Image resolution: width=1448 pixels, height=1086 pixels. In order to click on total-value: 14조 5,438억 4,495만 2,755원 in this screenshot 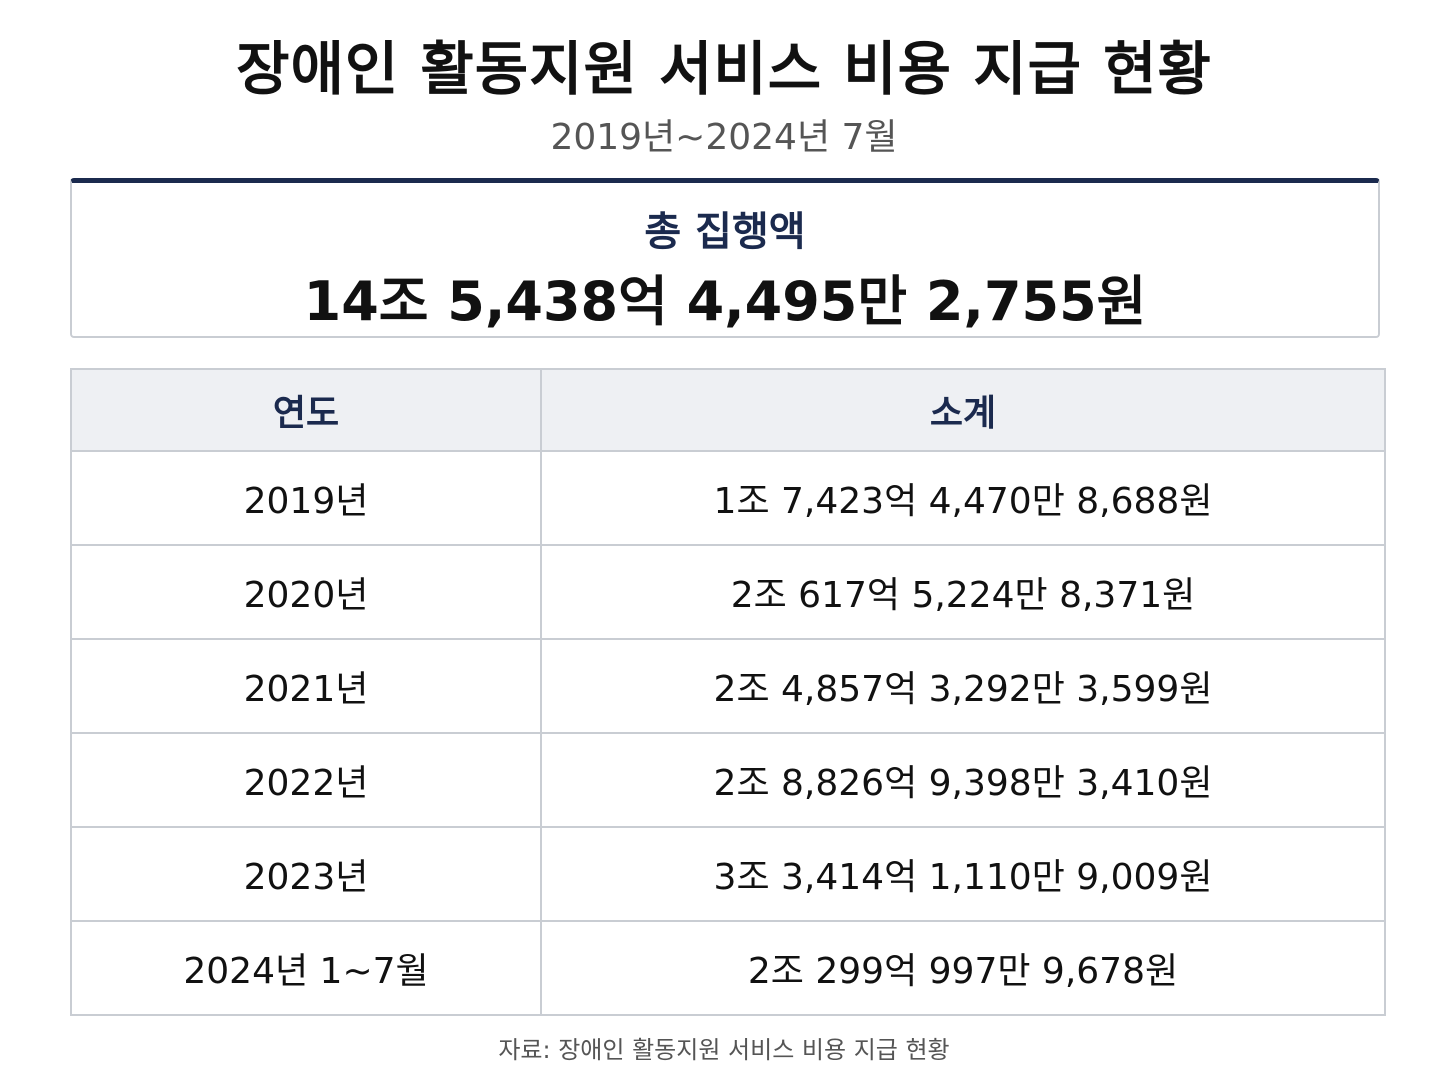, I will do `click(725, 301)`.